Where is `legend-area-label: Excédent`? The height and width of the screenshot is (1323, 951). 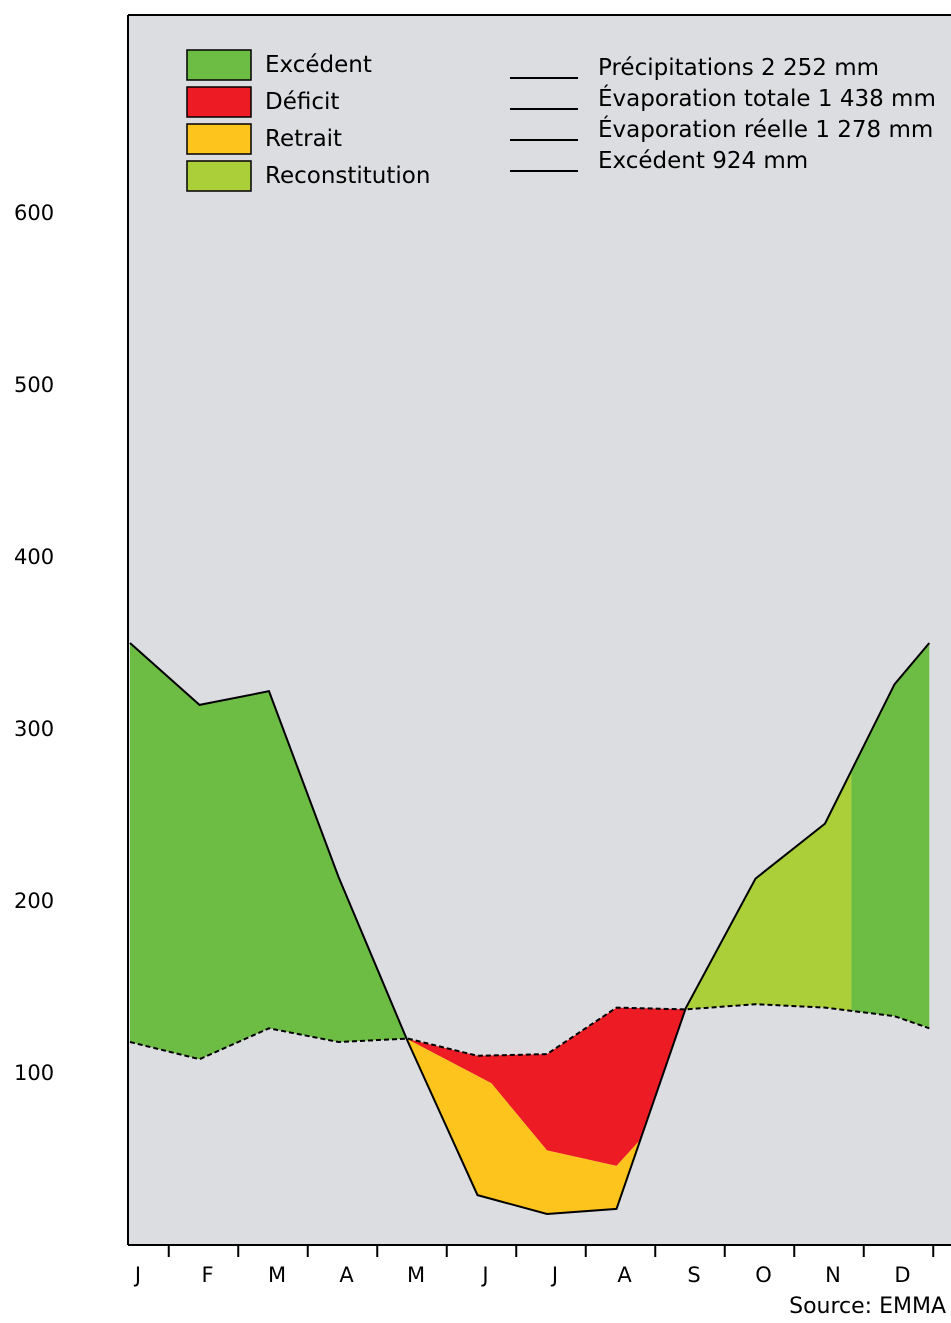
legend-area-label: Excédent is located at coordinates (318, 65).